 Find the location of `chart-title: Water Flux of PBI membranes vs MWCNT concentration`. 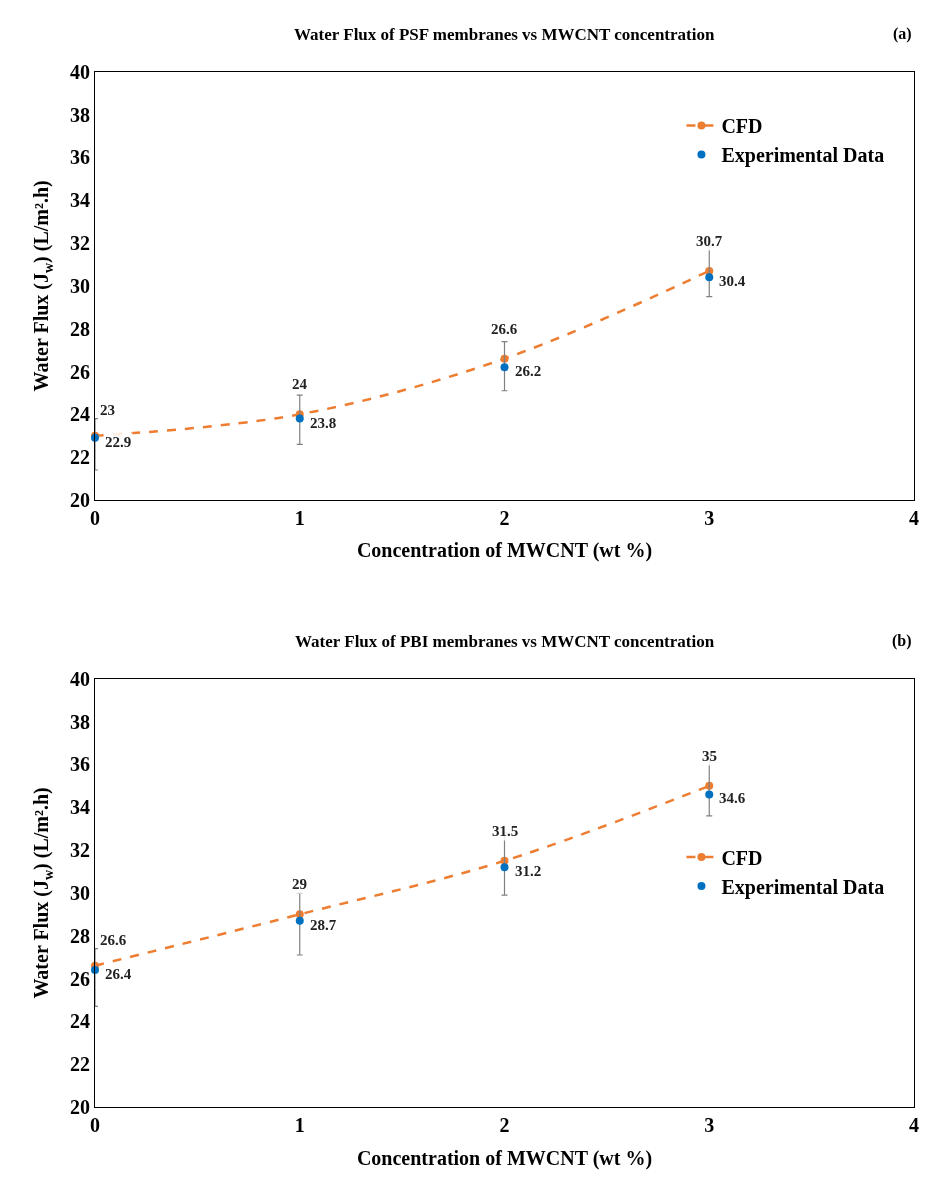

chart-title: Water Flux of PBI membranes vs MWCNT concentration is located at coordinates (505, 641).